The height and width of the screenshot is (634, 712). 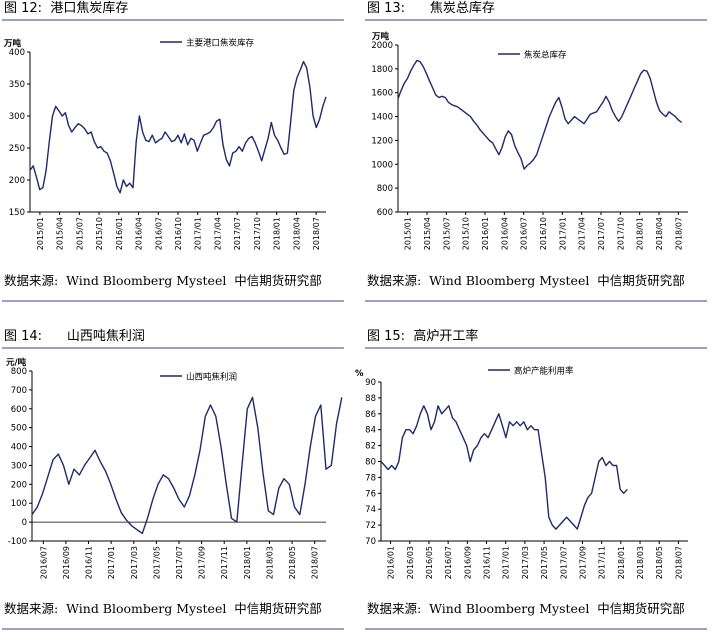 What do you see at coordinates (370, 447) in the screenshot?
I see `y-tick-label: 82` at bounding box center [370, 447].